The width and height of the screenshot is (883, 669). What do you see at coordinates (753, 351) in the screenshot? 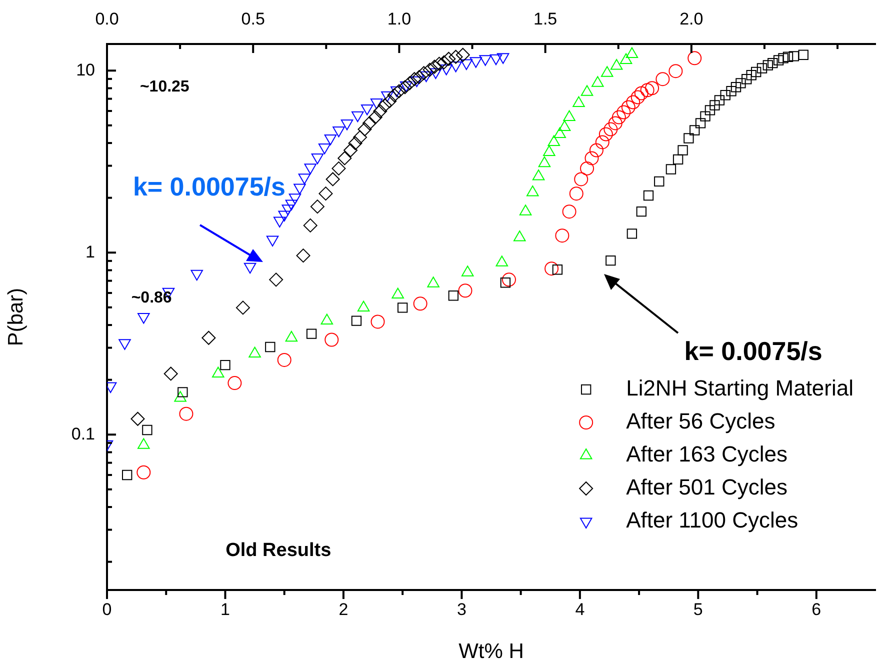
I see `annotation: k= 0.0075/s` at bounding box center [753, 351].